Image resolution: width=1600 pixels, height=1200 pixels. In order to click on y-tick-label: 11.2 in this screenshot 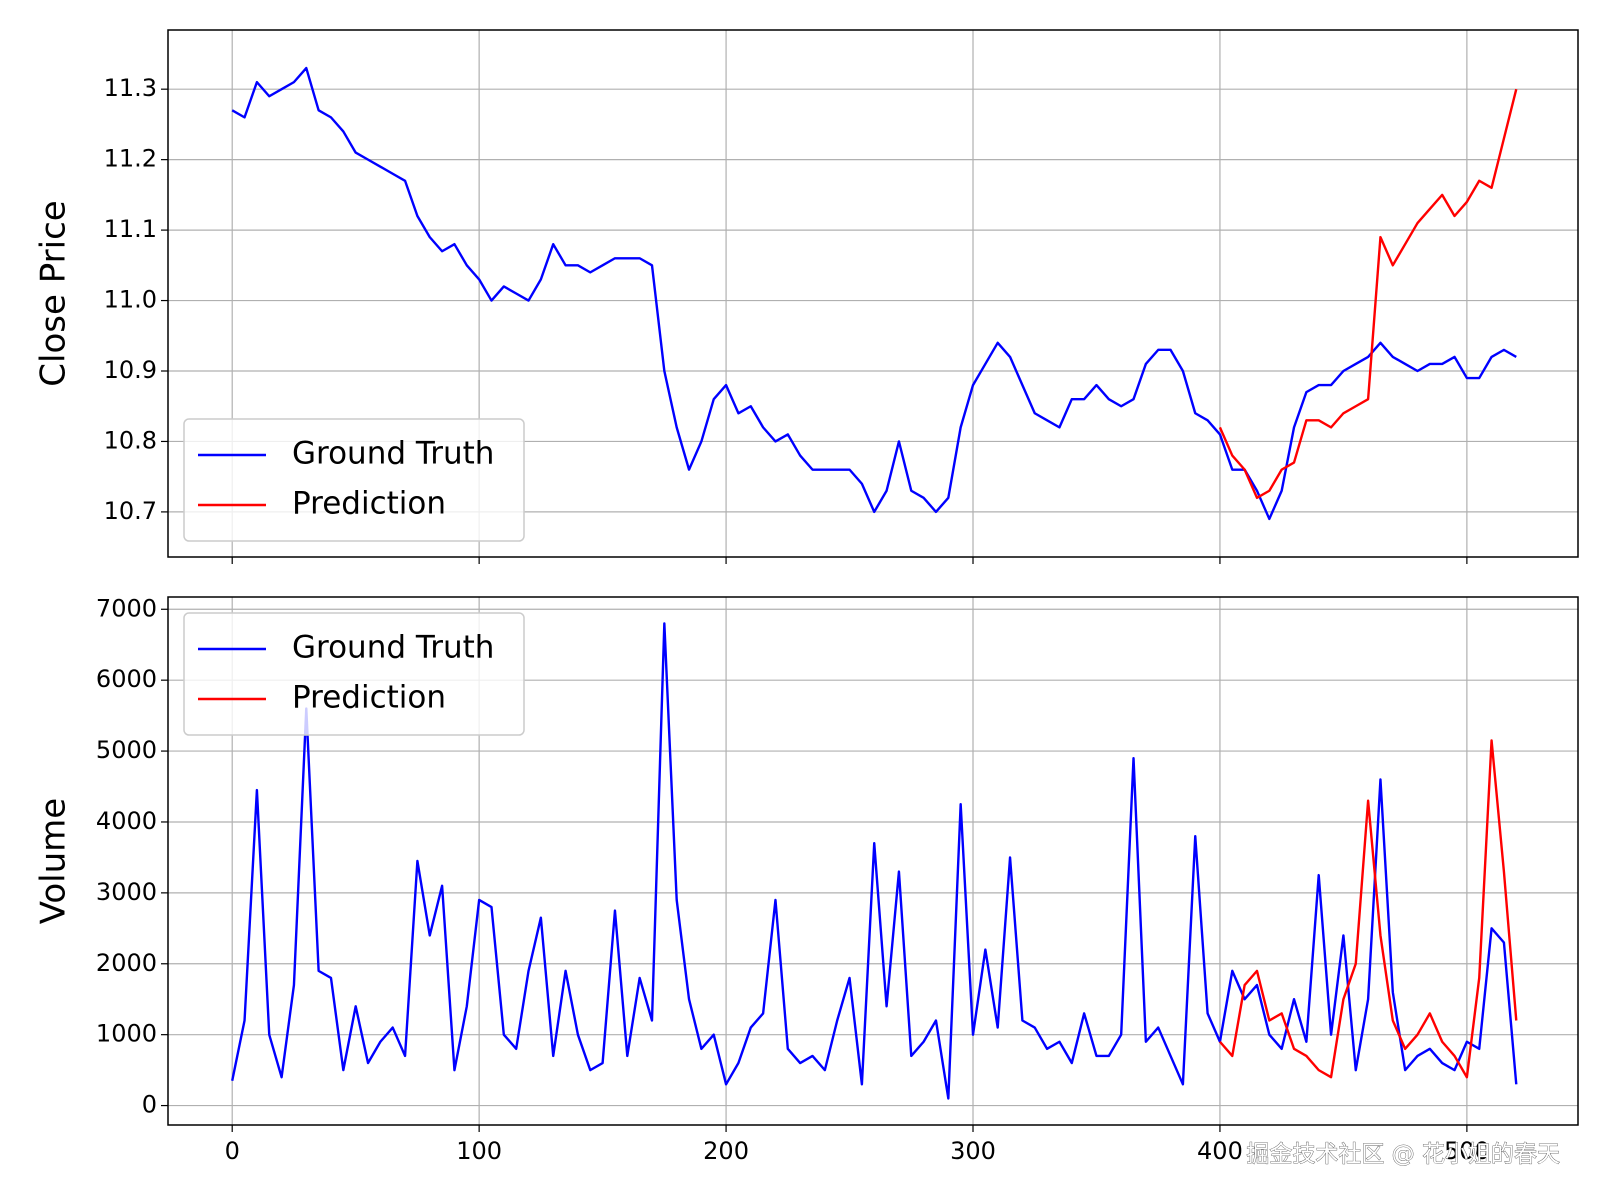, I will do `click(130, 159)`.